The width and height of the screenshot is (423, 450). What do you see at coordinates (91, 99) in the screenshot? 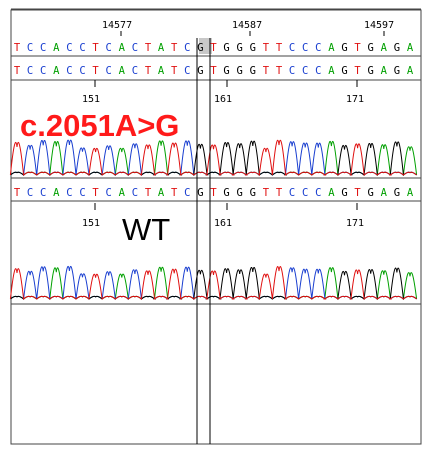
I see `mutant-position-1: 151` at bounding box center [91, 99].